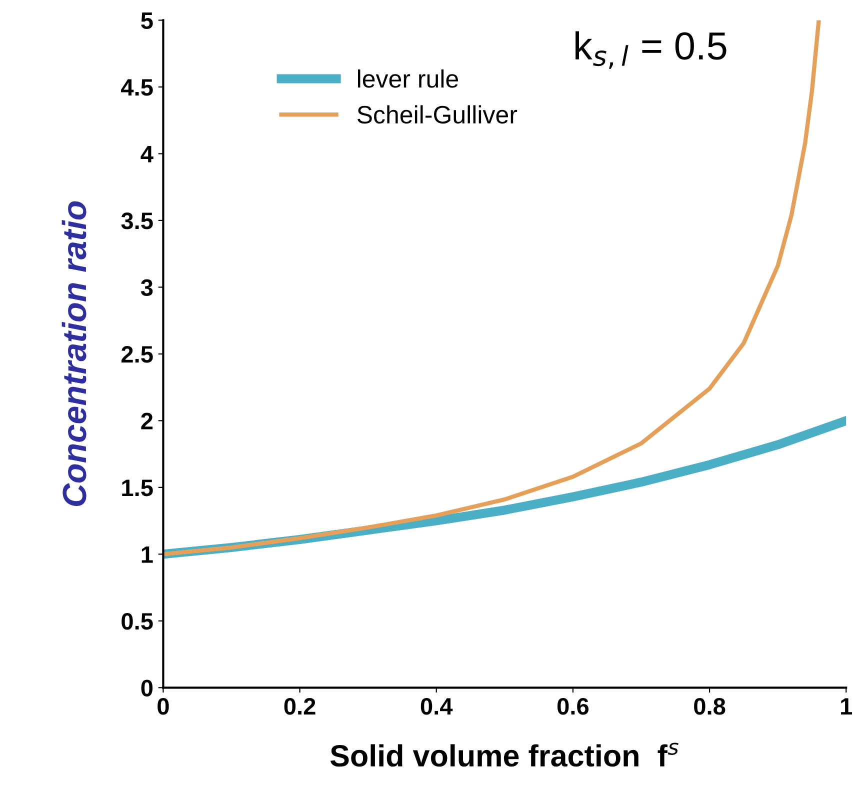 The width and height of the screenshot is (859, 809). I want to click on y-tick-label: 2, so click(147, 421).